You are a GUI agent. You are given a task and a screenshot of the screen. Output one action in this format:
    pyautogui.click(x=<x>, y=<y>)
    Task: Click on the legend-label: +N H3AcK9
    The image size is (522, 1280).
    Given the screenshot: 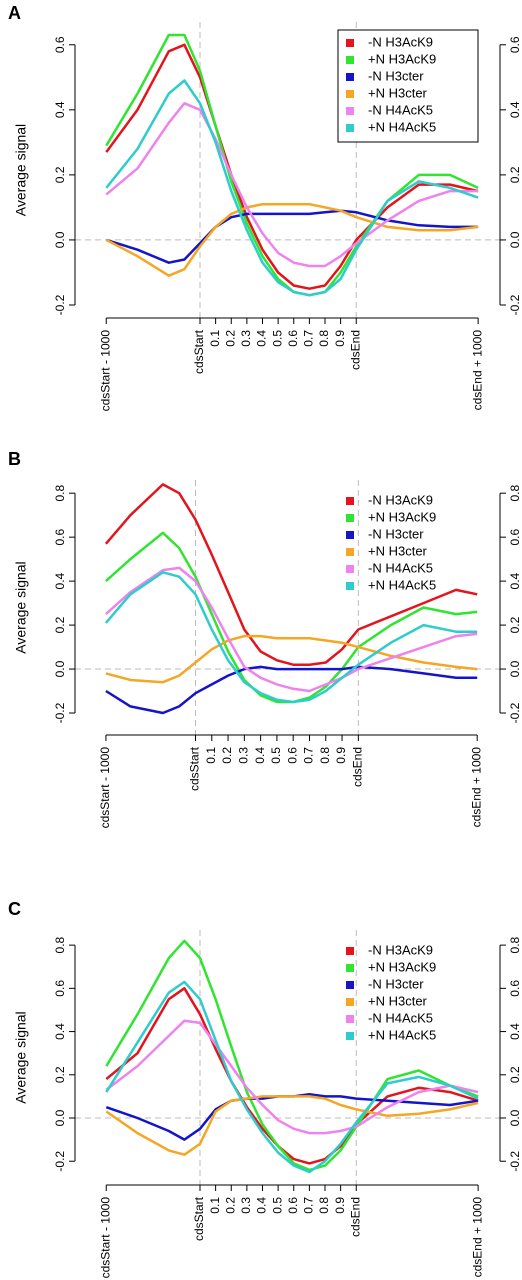 What is the action you would take?
    pyautogui.click(x=402, y=58)
    